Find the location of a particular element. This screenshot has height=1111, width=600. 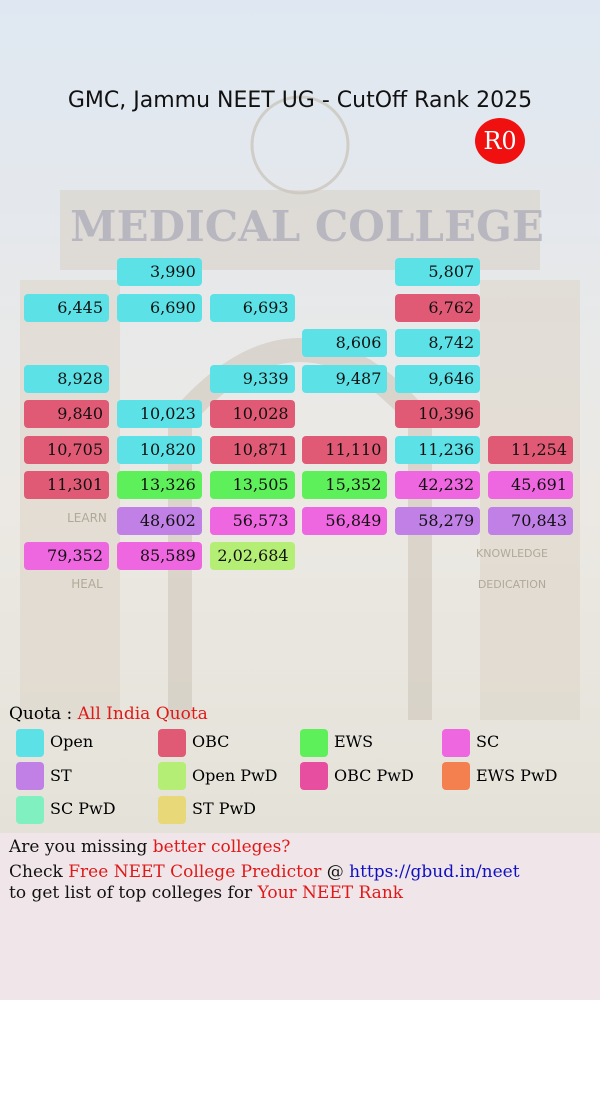

legend-label: OBC PwD is located at coordinates (374, 775).